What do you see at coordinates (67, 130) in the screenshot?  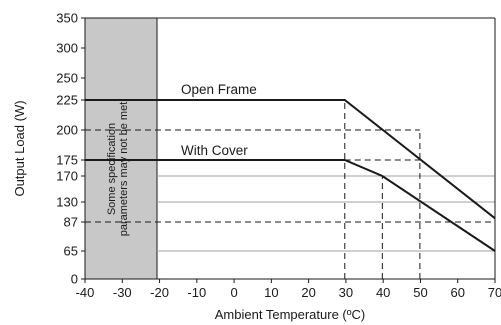 I see `y-tick-label-200: 200` at bounding box center [67, 130].